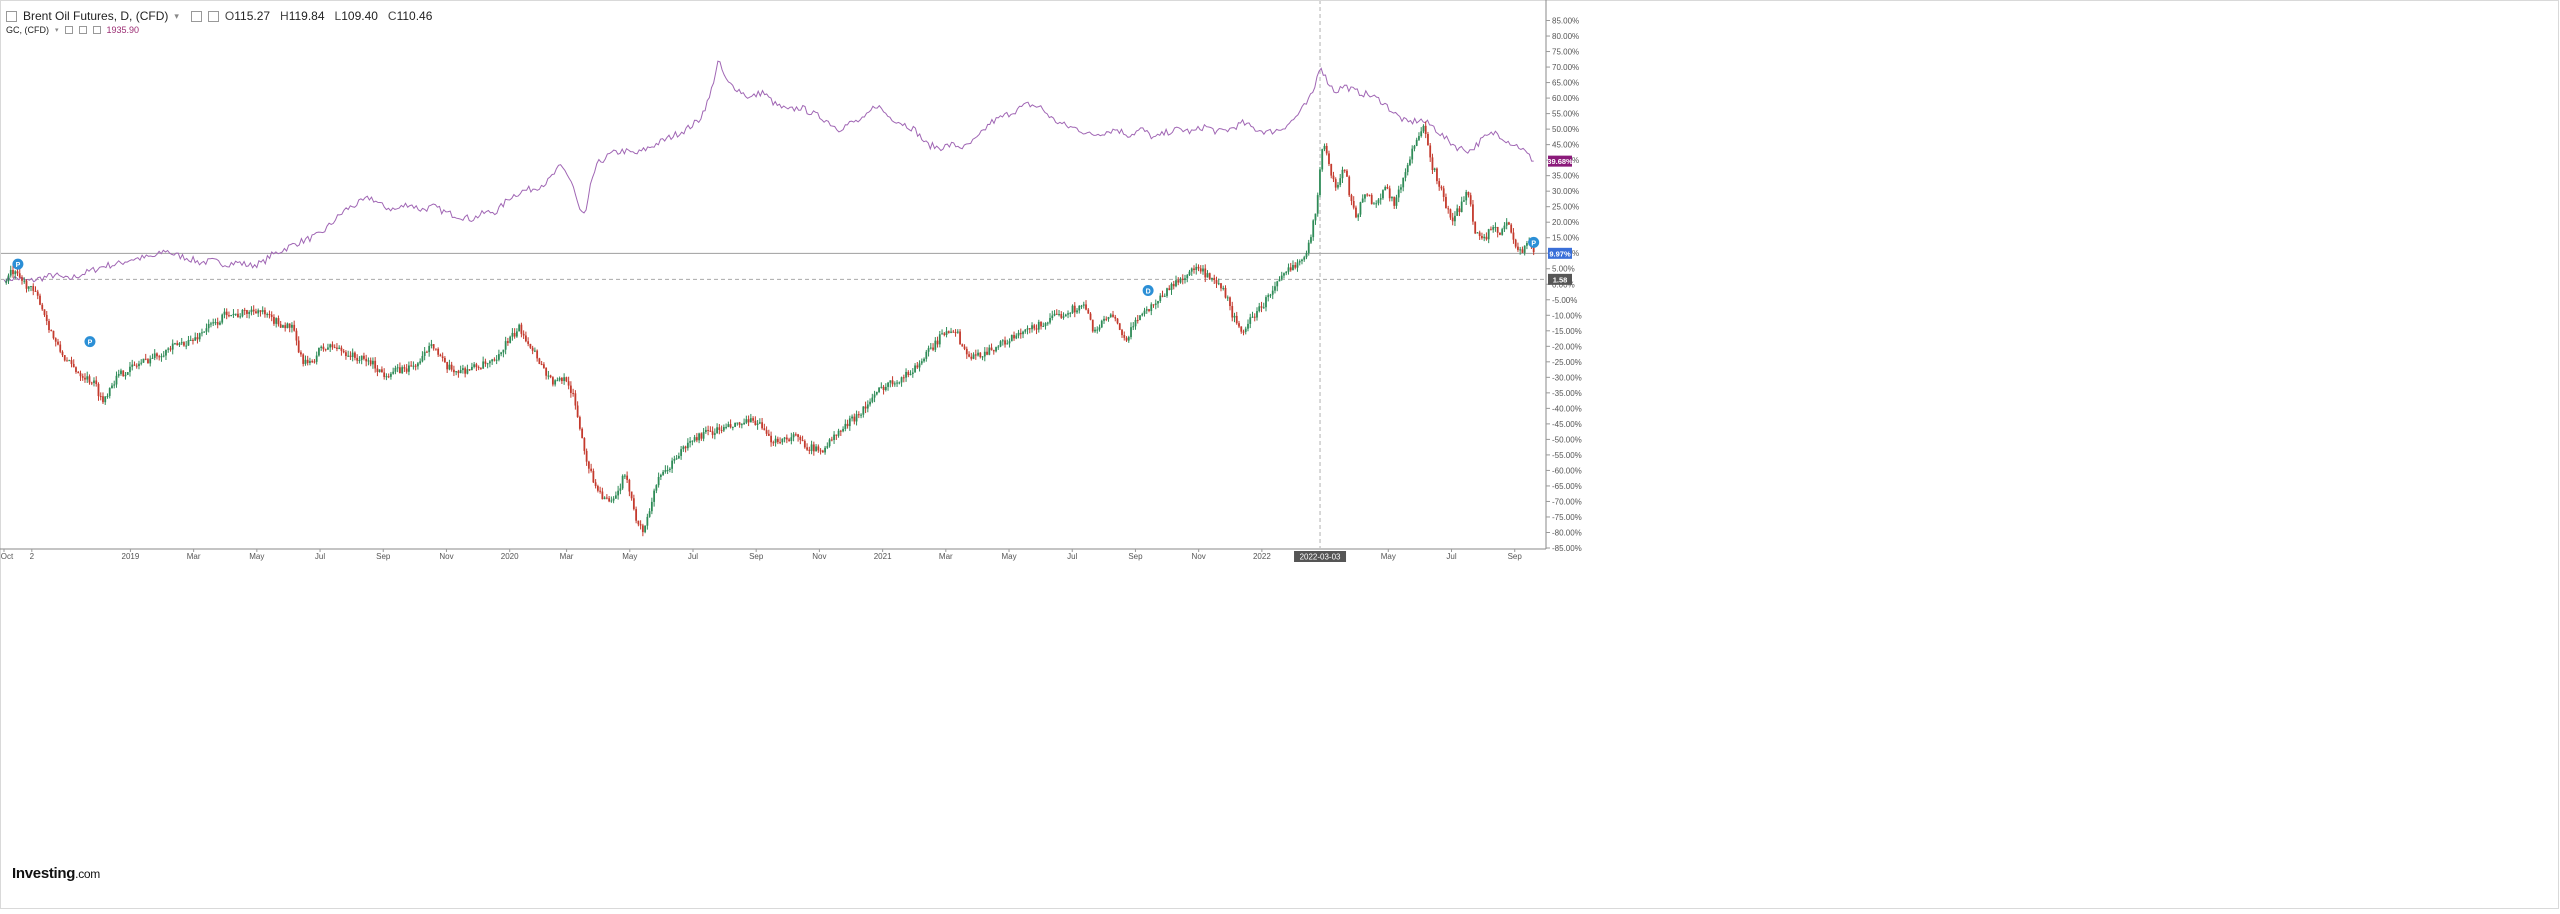  What do you see at coordinates (82, 30) in the screenshot?
I see `compare-settings-icon` at bounding box center [82, 30].